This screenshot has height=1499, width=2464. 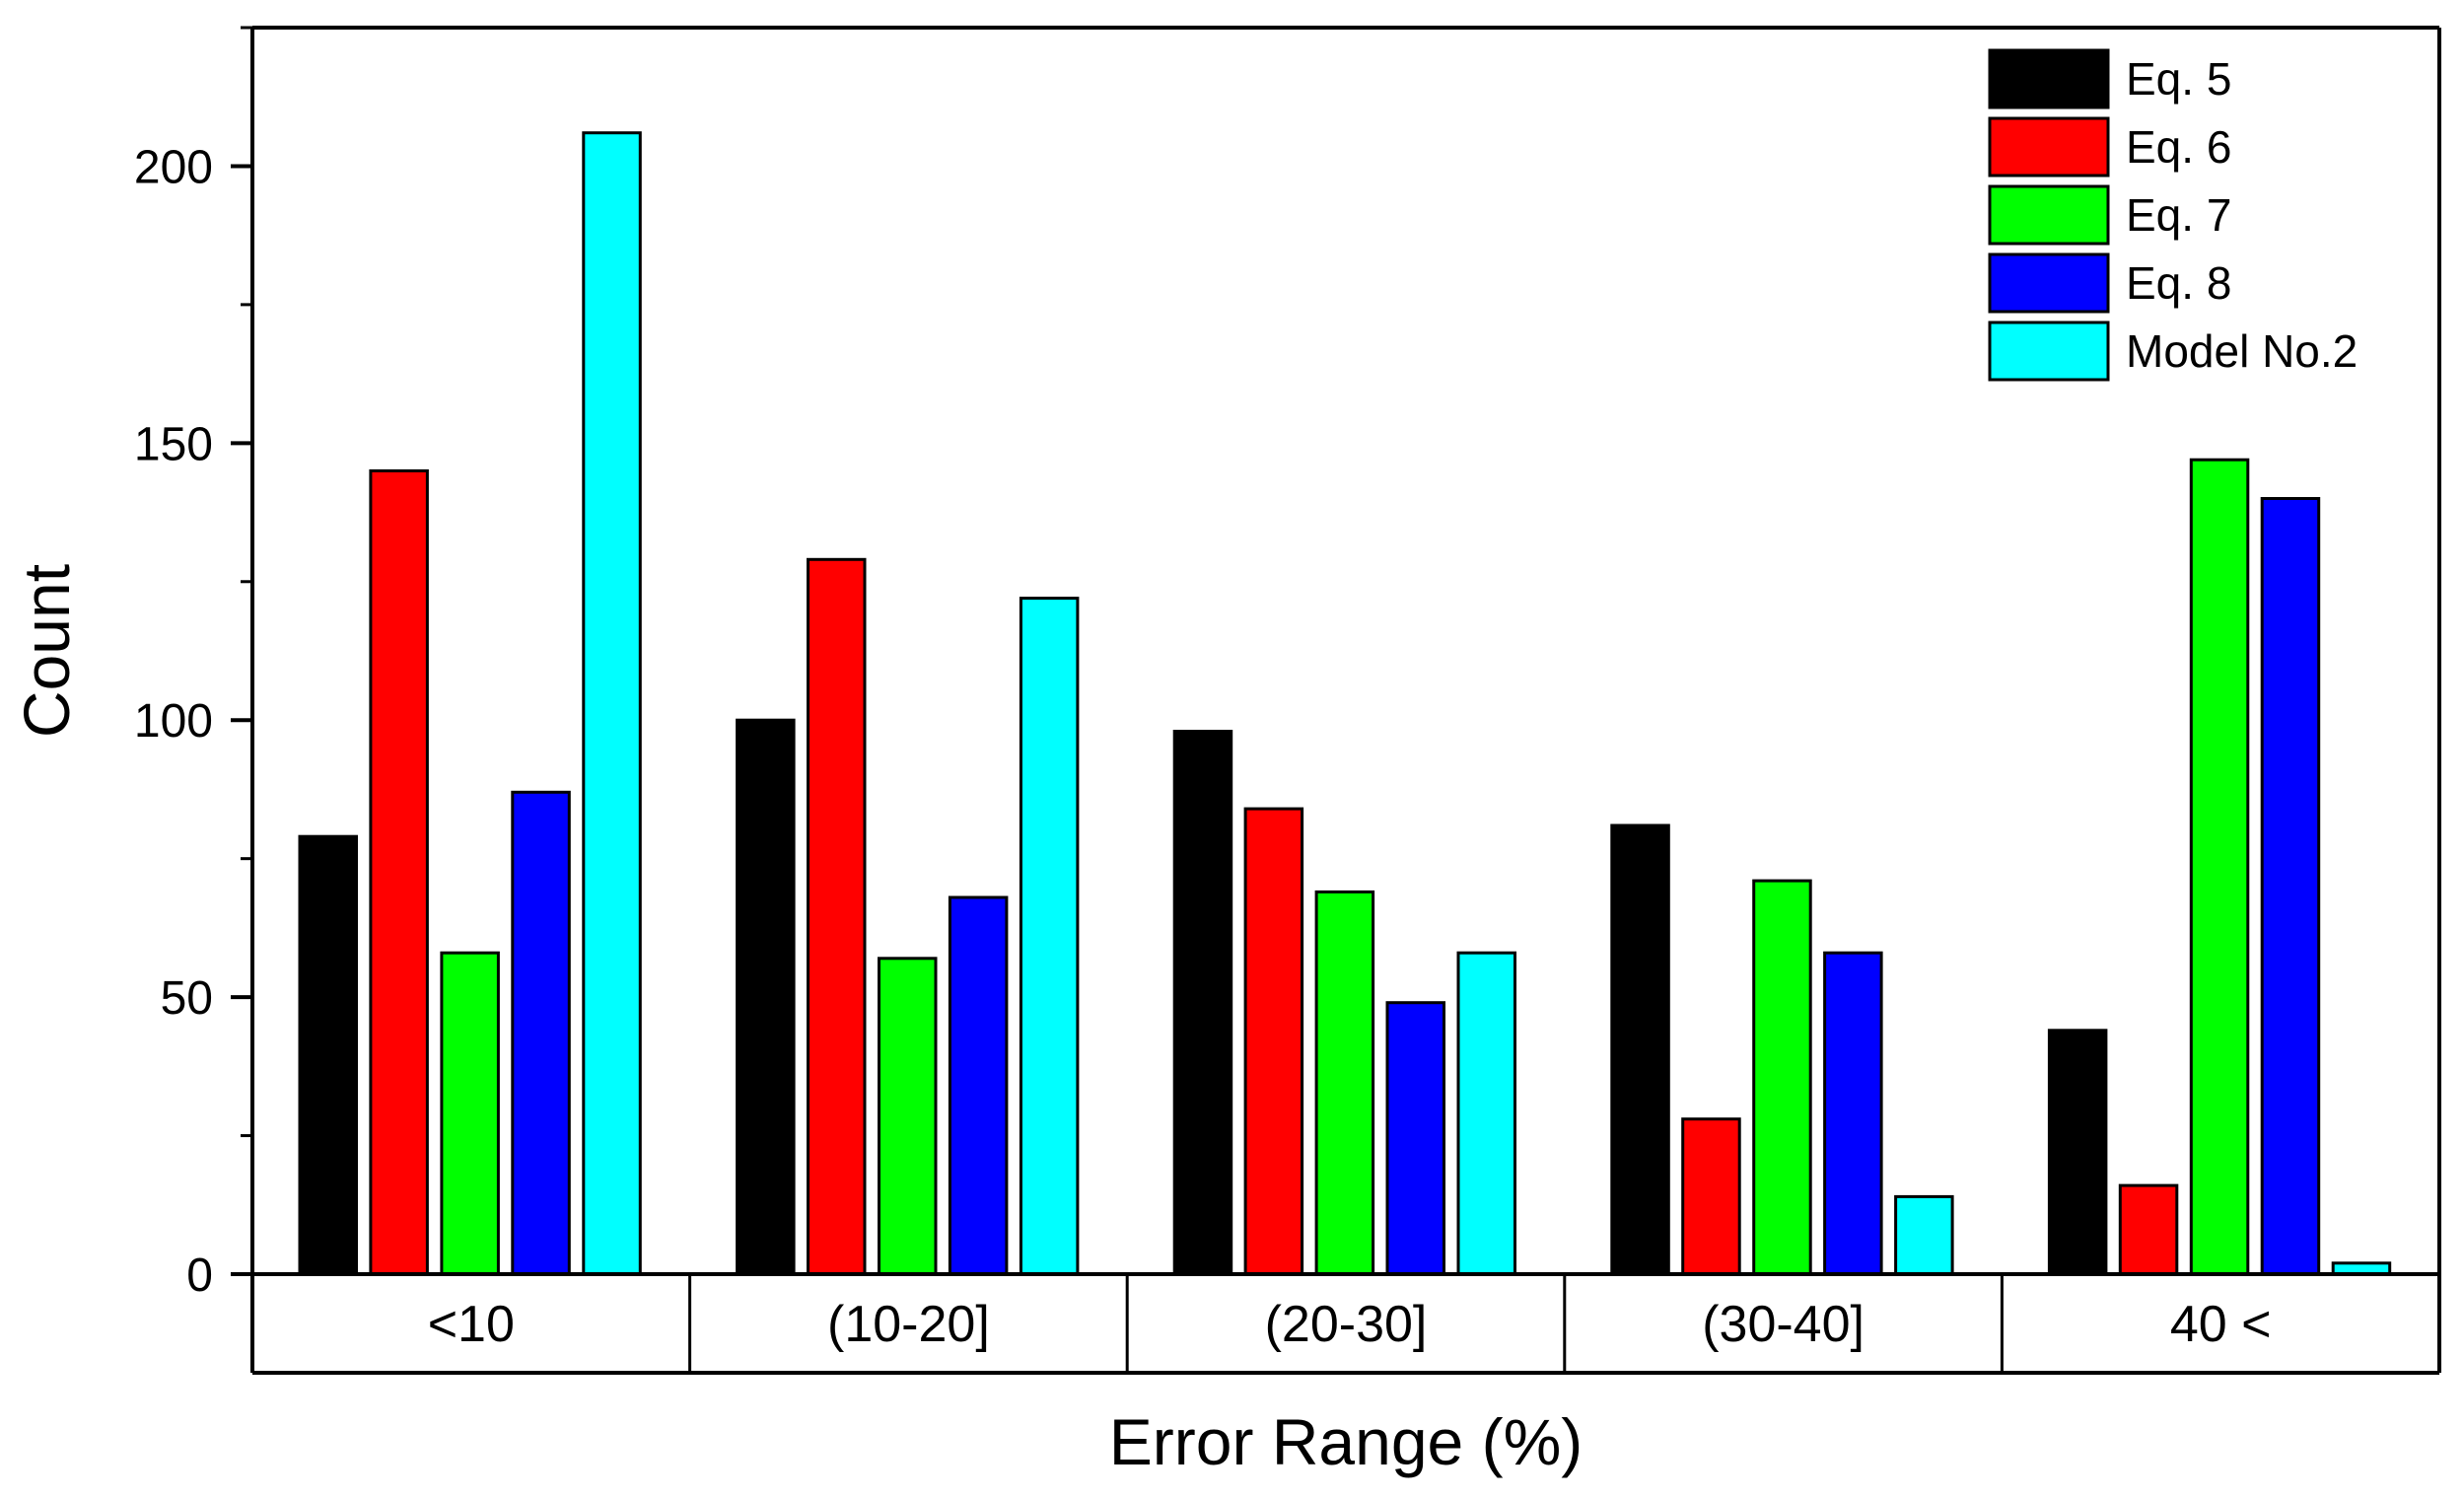 What do you see at coordinates (1783, 1324) in the screenshot?
I see `x-category-label: (30-40]` at bounding box center [1783, 1324].